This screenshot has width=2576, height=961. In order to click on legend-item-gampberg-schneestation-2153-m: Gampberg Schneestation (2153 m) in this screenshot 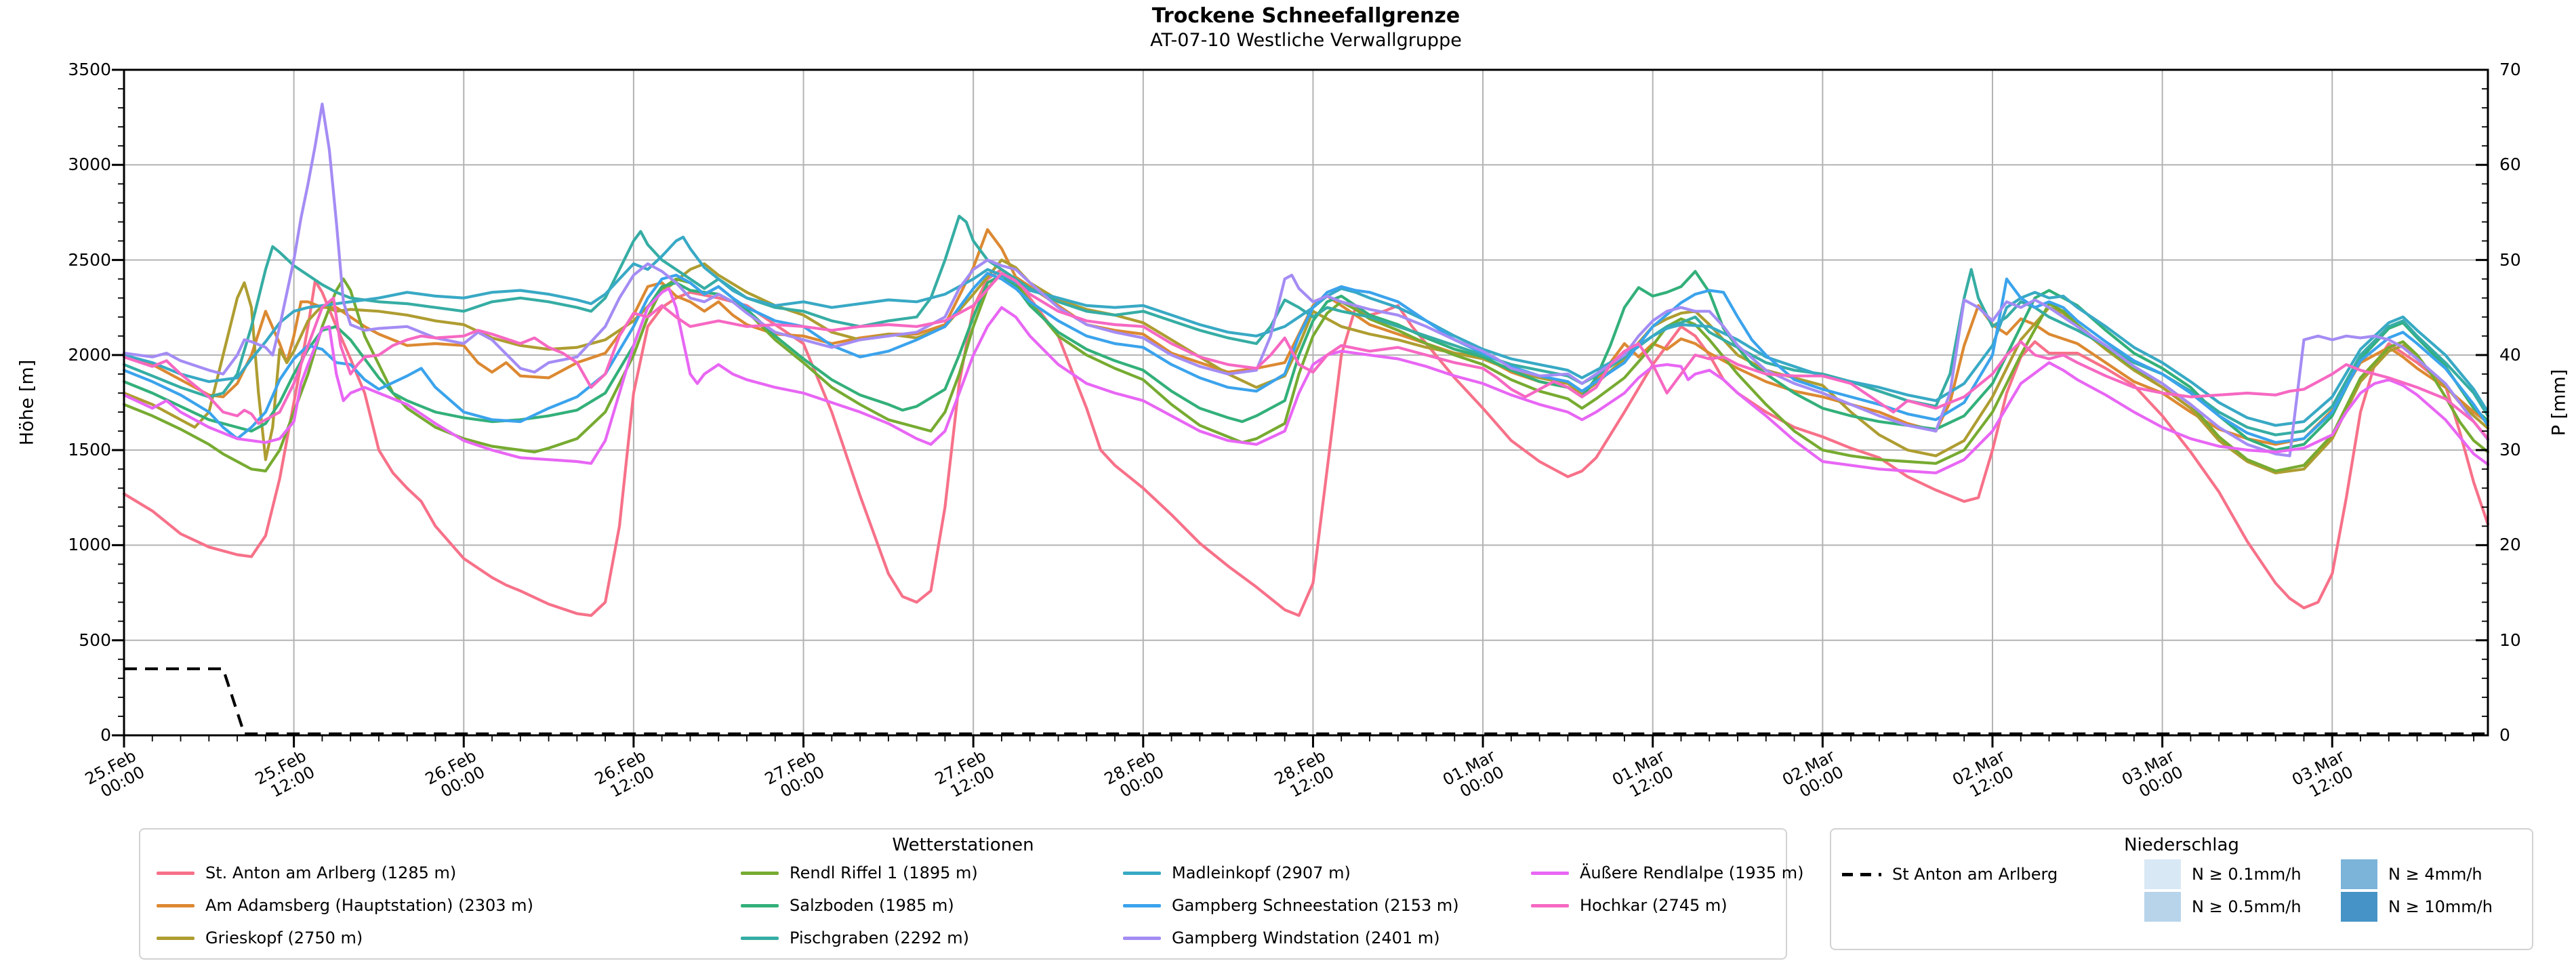, I will do `click(1291, 905)`.